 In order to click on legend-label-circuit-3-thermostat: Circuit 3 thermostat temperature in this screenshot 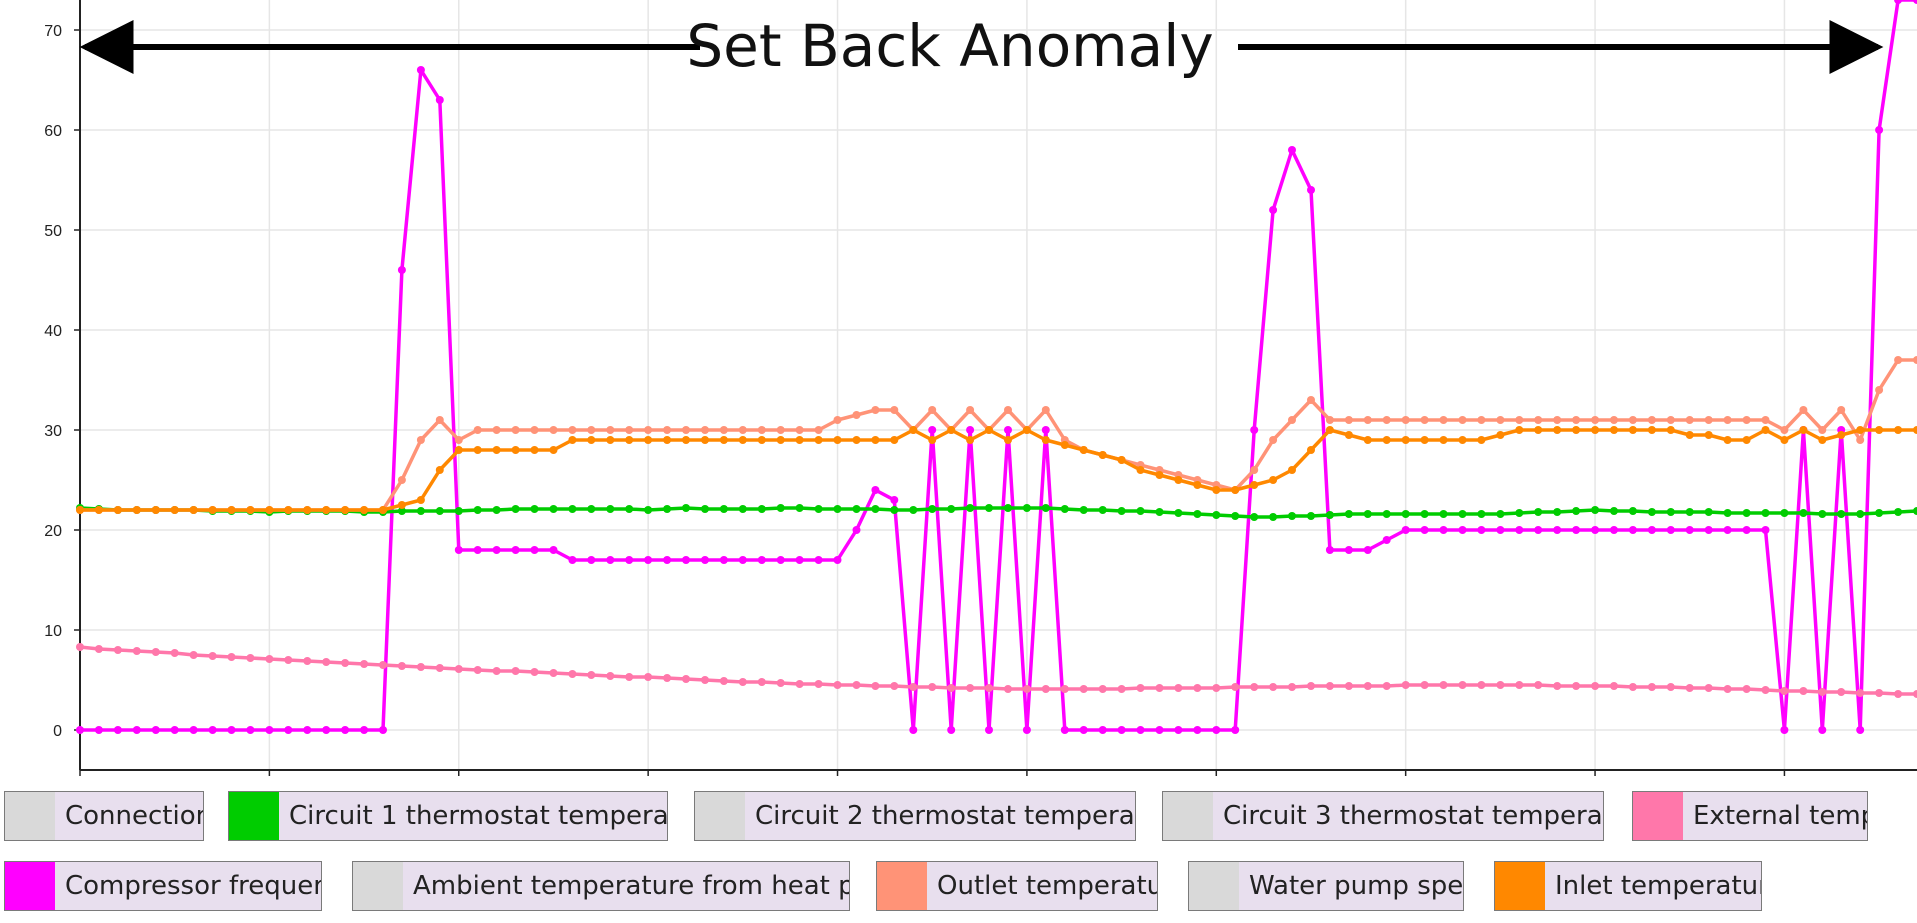, I will do `click(1413, 816)`.